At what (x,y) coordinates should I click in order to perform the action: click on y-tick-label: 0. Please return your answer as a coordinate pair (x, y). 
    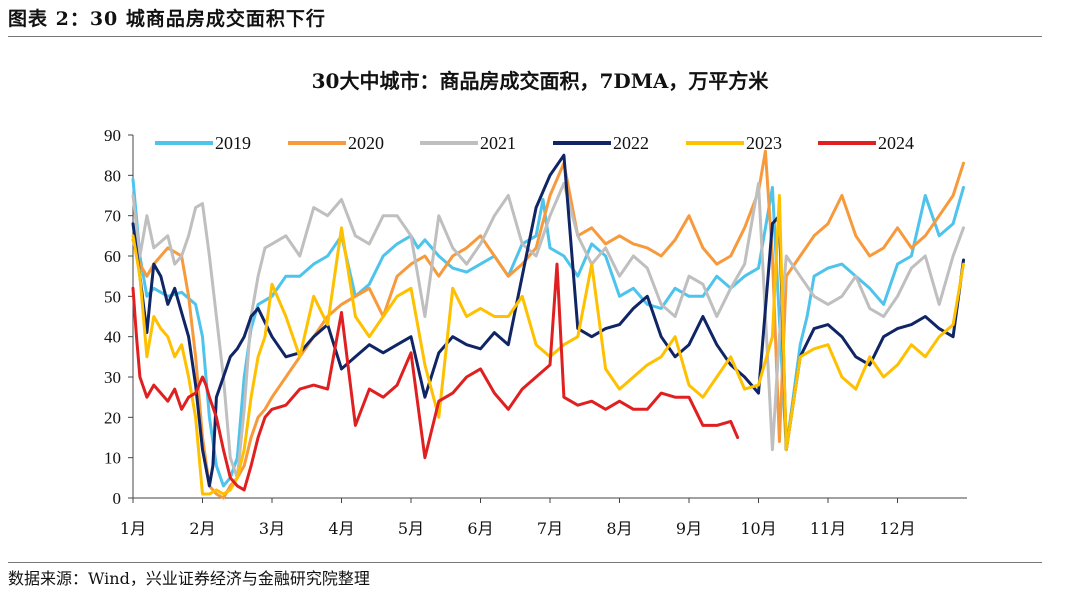
    Looking at the image, I should click on (117, 498).